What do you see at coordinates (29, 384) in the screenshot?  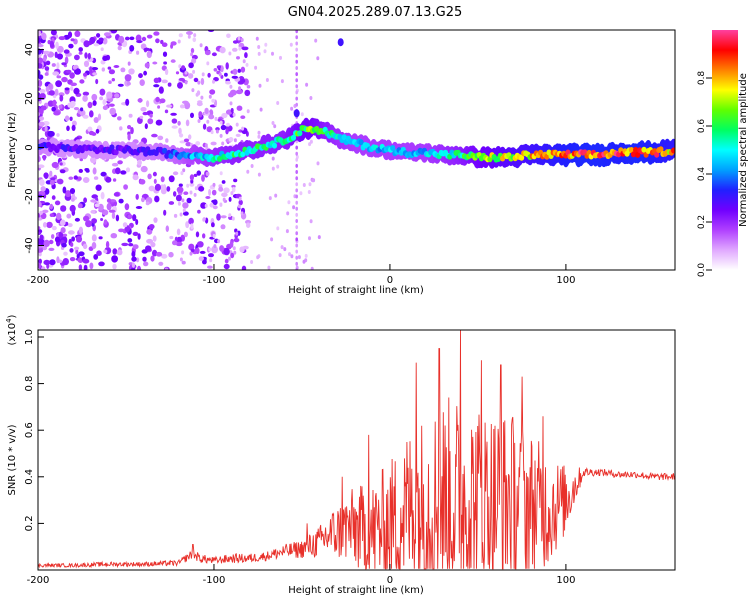 I see `snr-ytick-label: 0.8` at bounding box center [29, 384].